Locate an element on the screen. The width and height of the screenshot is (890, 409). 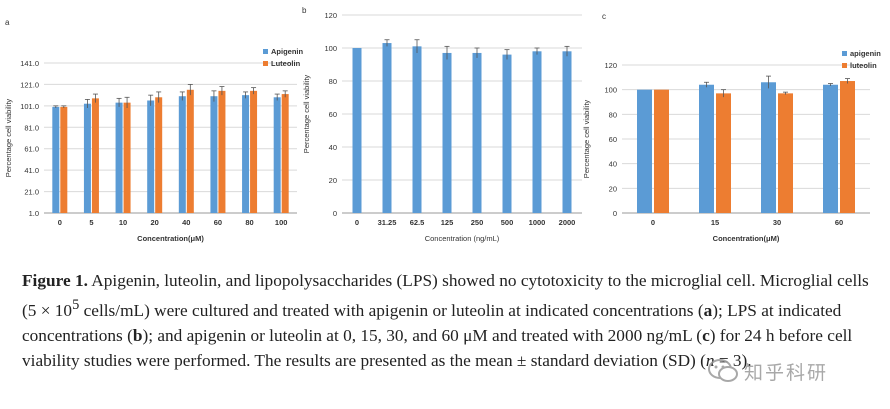
panel-b-x-tick-label: 2000 is located at coordinates (567, 222).